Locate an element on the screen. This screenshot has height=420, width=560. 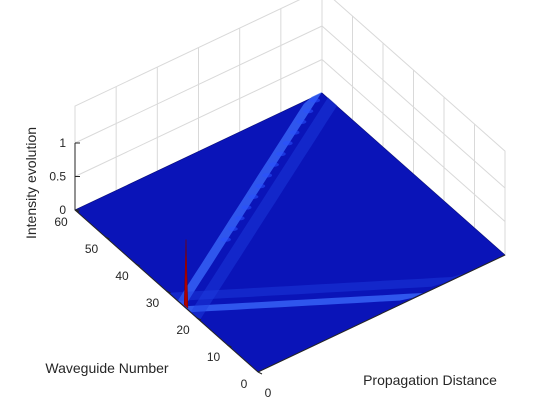
z-tick-label: 0 is located at coordinates (62, 210).